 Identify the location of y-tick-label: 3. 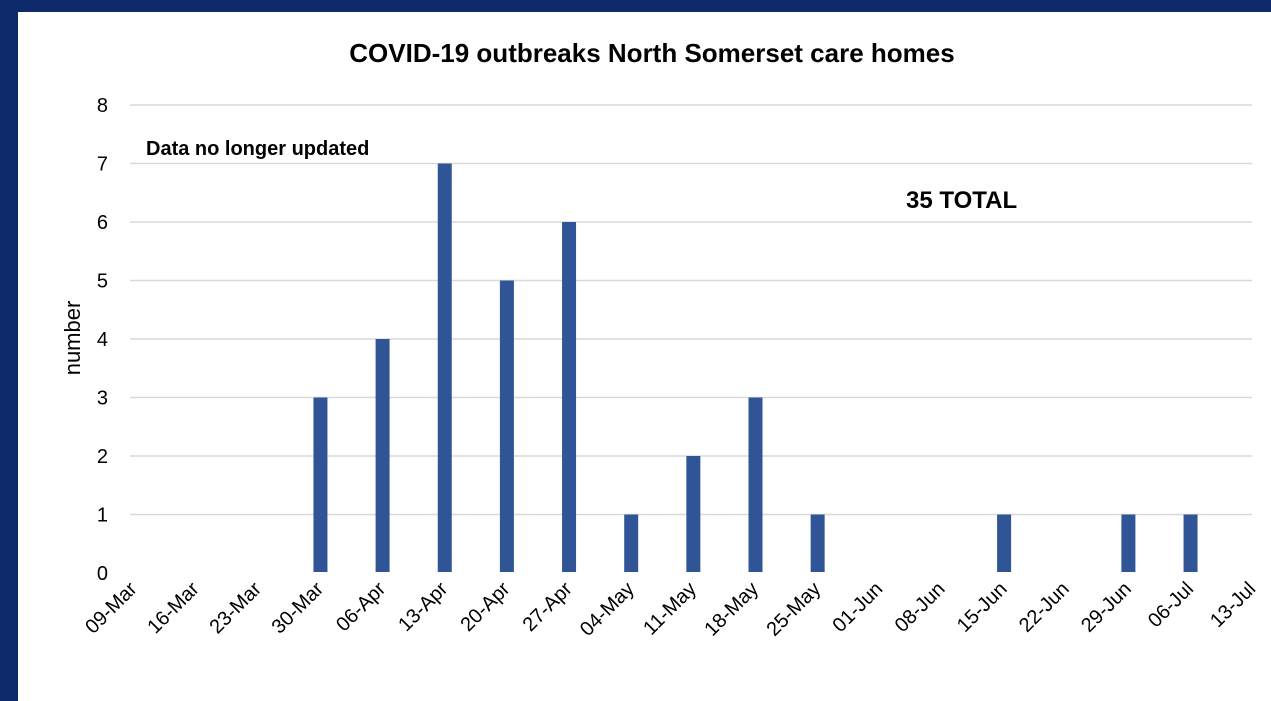
(102, 399).